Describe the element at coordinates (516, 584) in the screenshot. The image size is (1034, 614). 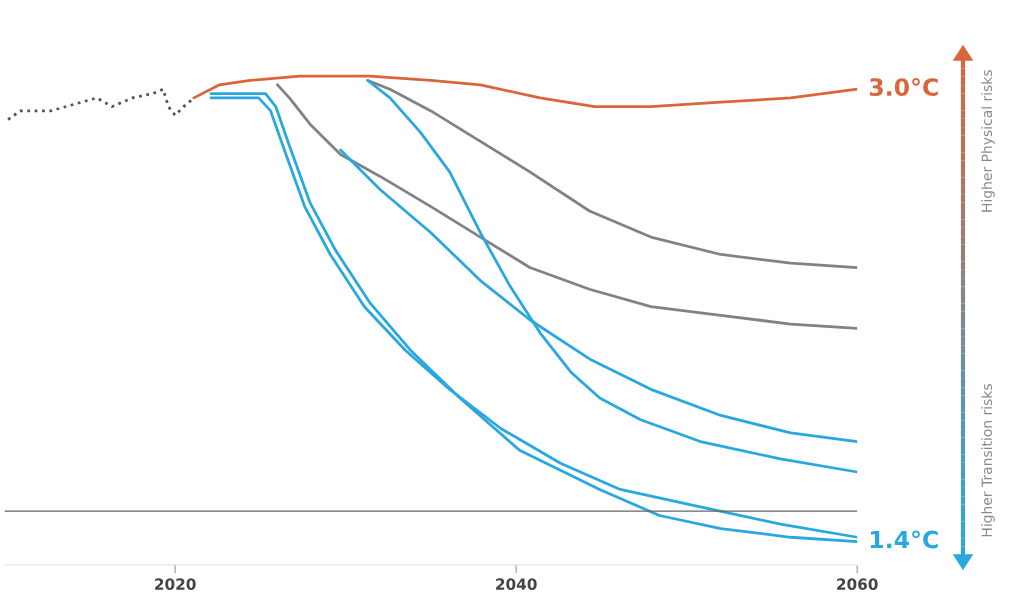
I see `x-tick-label: 2040` at that location.